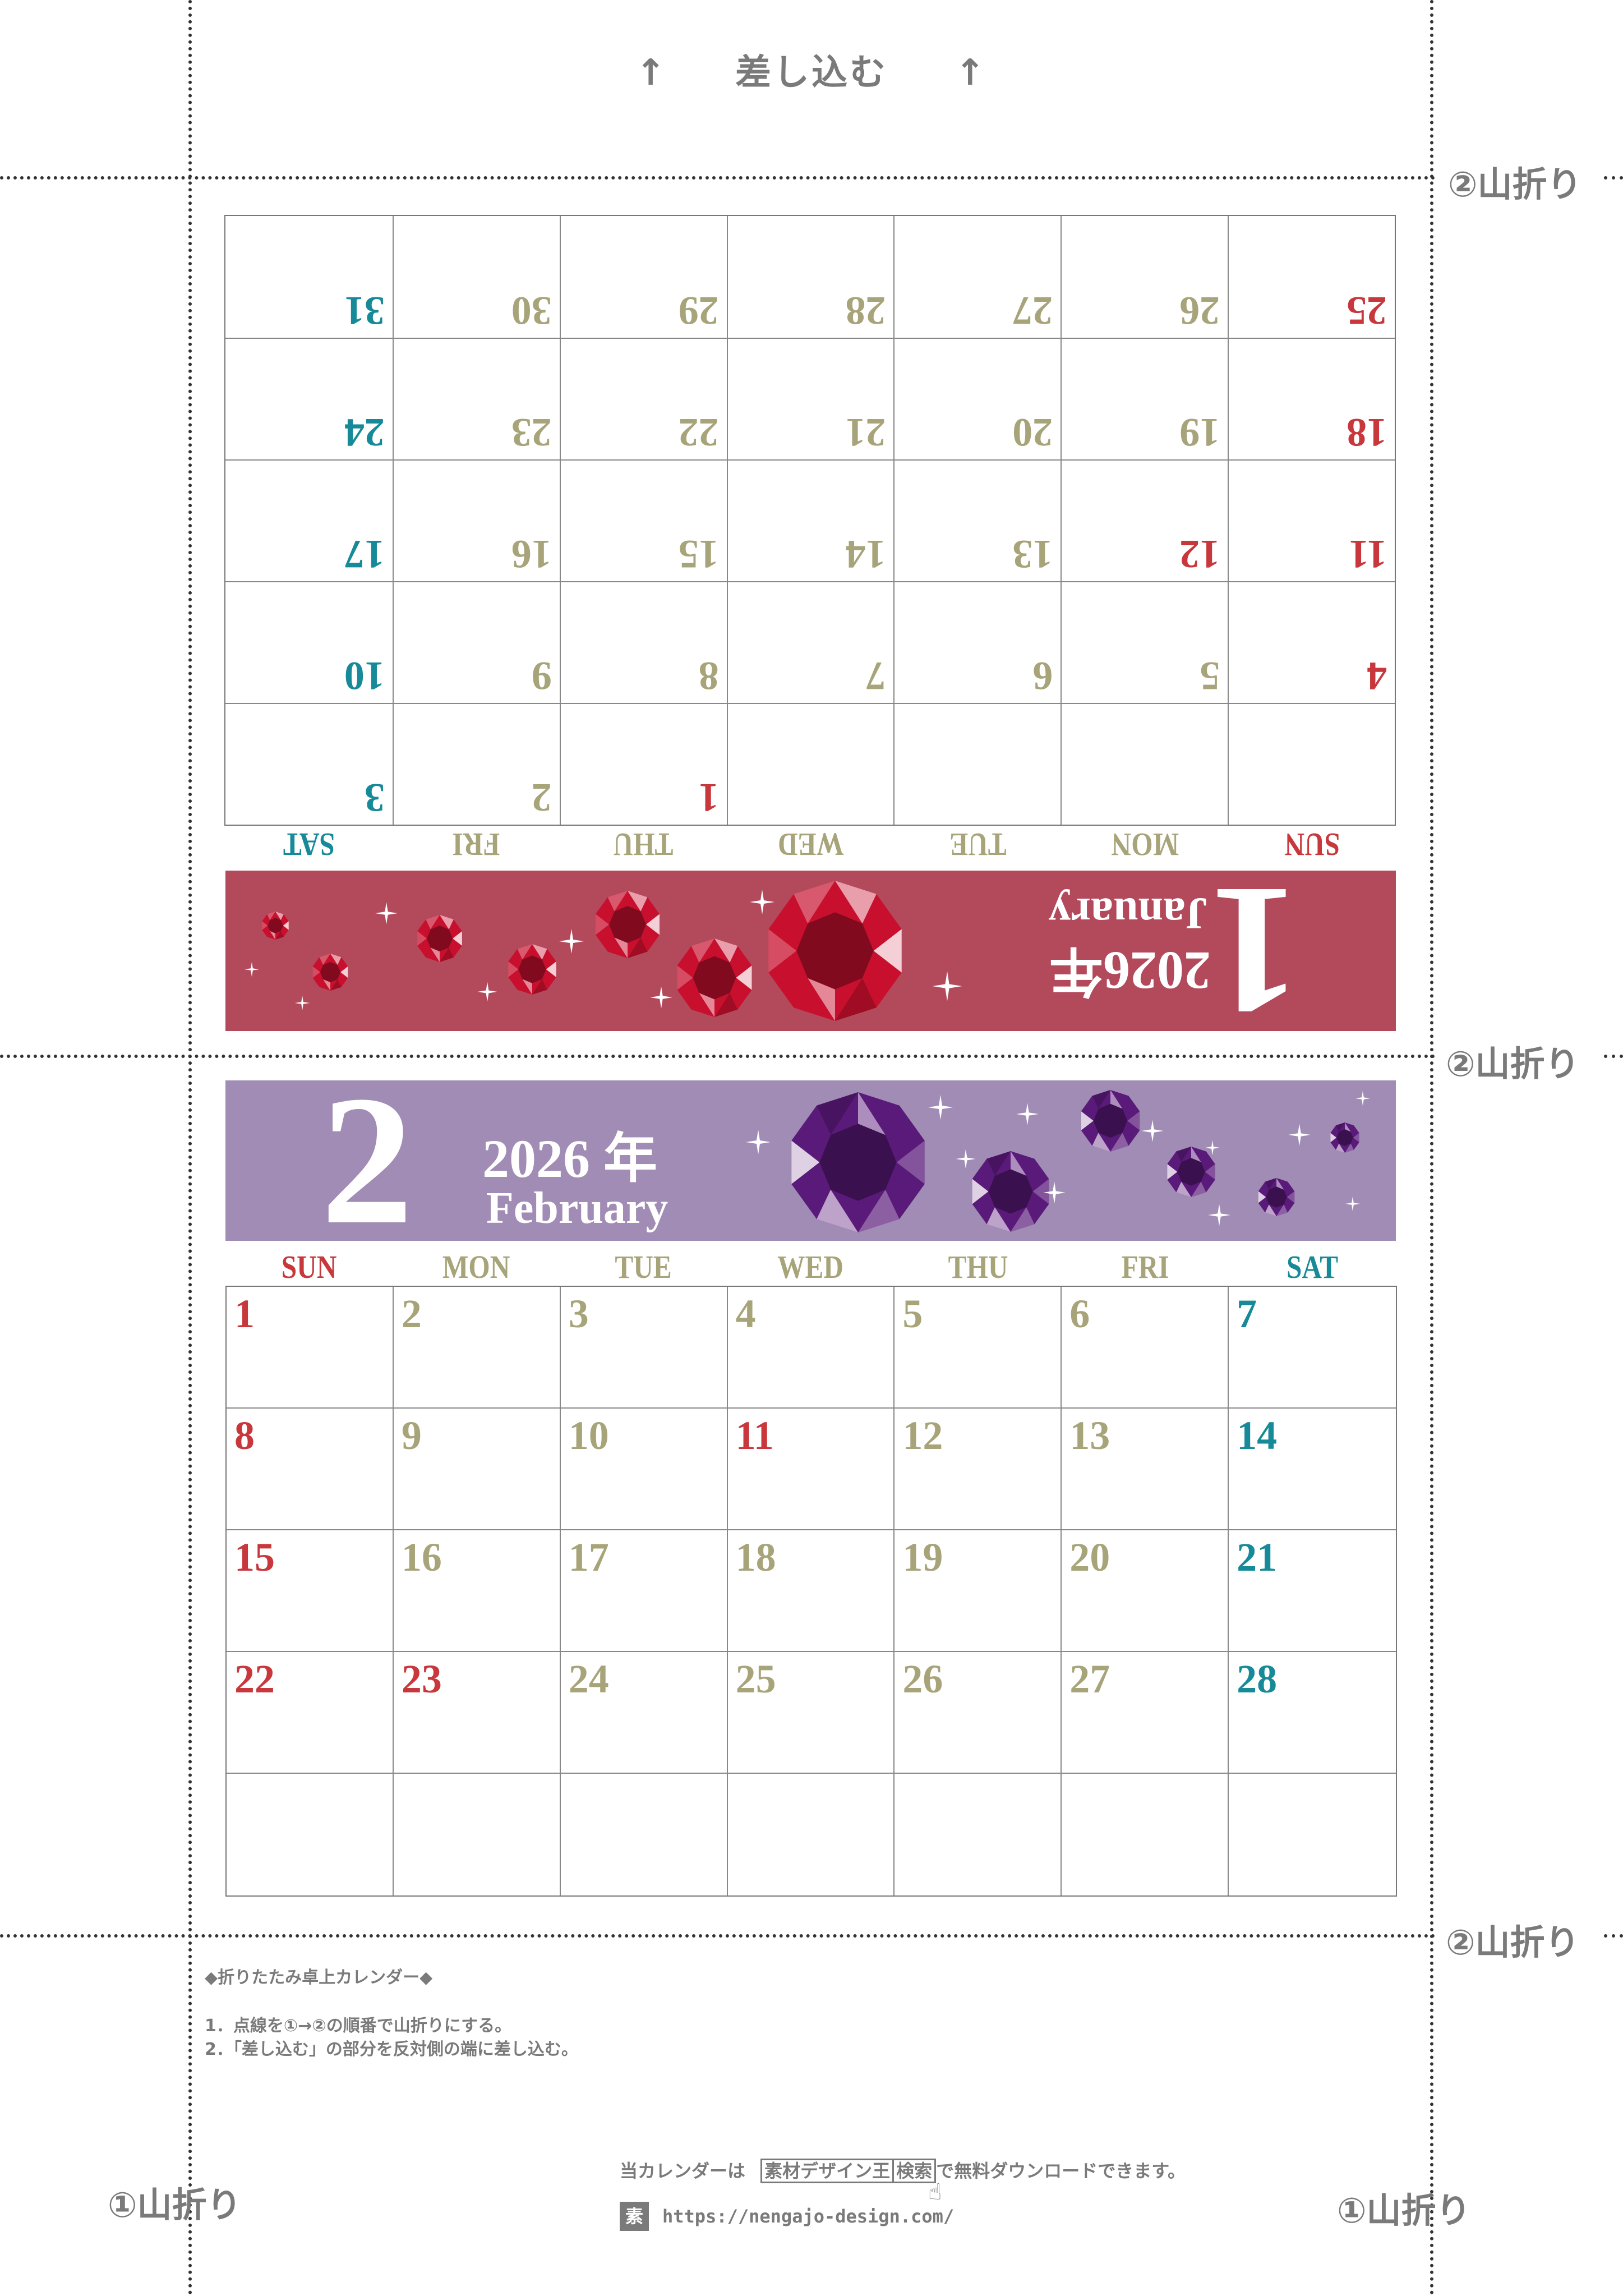 The height and width of the screenshot is (2296, 1623). I want to click on download-note: 当カレンダーは 素材デザイン王 検索 で無料ダウンロードできます。, so click(903, 2170).